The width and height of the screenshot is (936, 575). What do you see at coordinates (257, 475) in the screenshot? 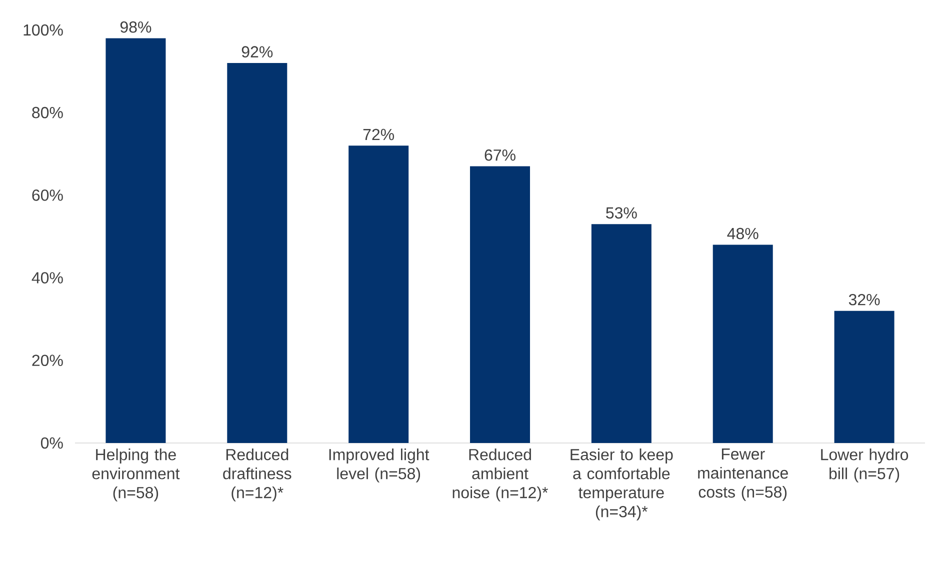
I see `x-tick-label: Reduced draftiness (n=12)*` at bounding box center [257, 475].